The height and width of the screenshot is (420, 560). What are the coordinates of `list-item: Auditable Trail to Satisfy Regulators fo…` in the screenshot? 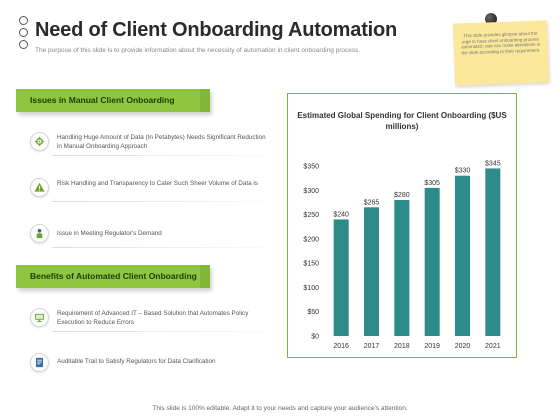 It's located at (150, 364).